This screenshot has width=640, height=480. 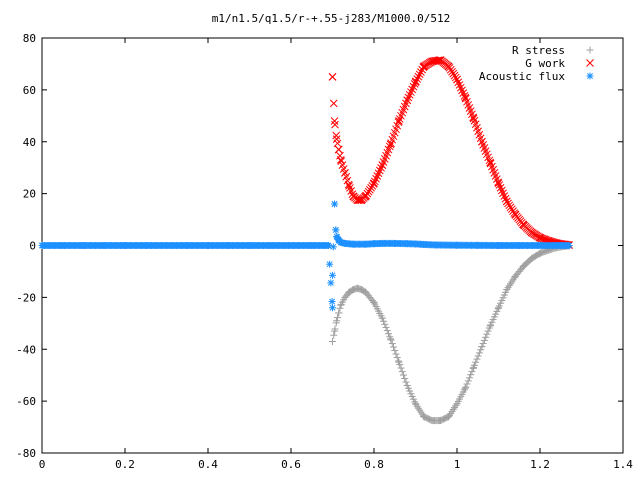 I want to click on y-tick-label: 60, so click(x=29, y=90).